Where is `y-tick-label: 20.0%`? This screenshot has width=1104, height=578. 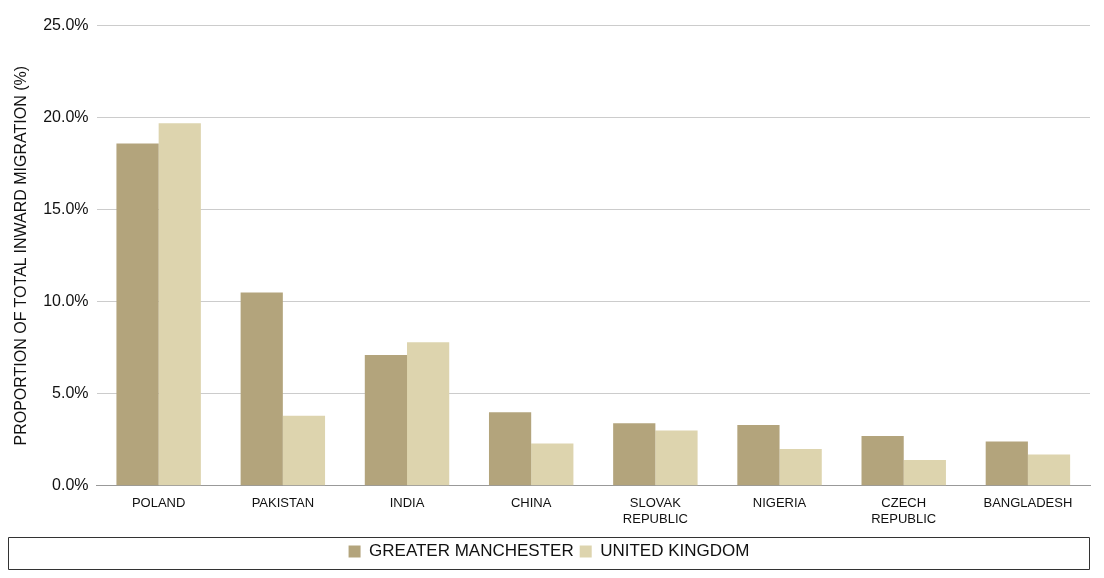 y-tick-label: 20.0% is located at coordinates (66, 117).